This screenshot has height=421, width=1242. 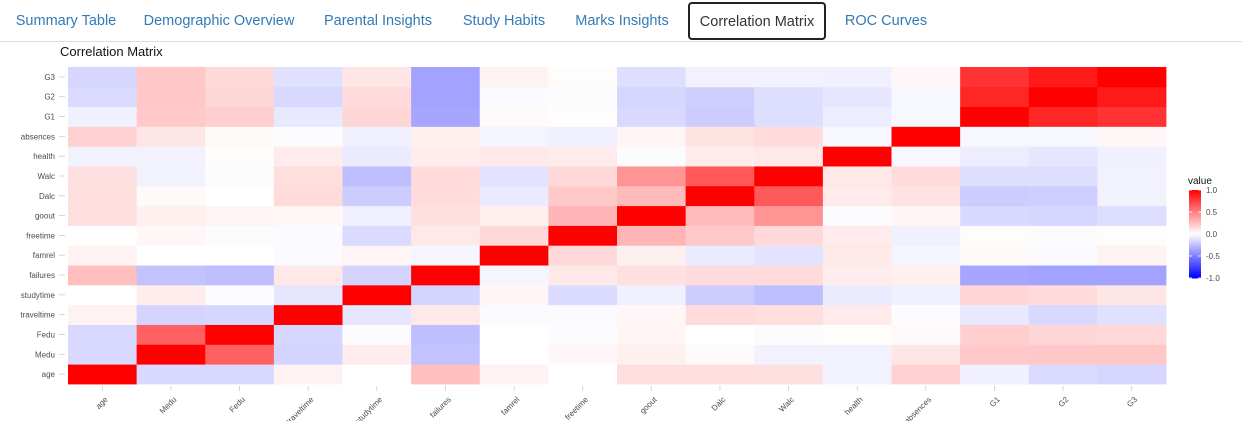 What do you see at coordinates (103, 235) in the screenshot?
I see `heatmap-cell-freetime-age` at bounding box center [103, 235].